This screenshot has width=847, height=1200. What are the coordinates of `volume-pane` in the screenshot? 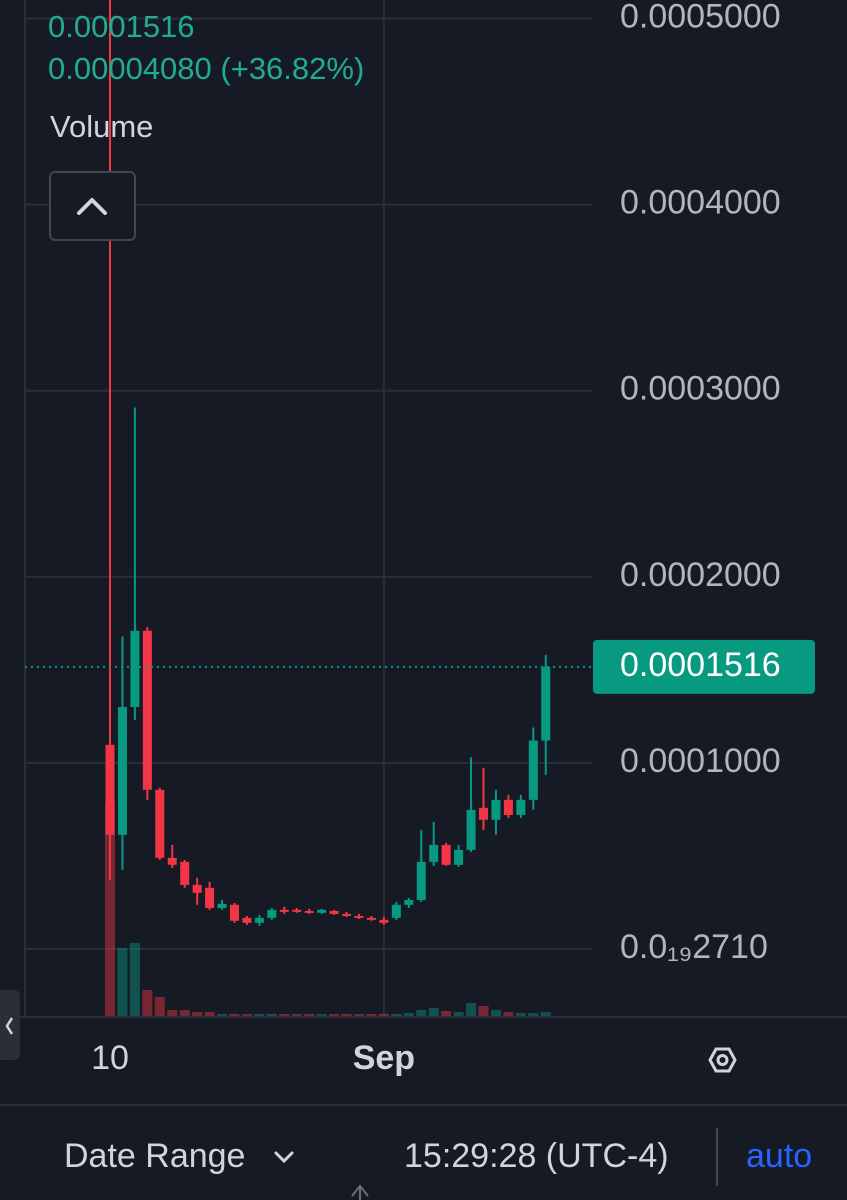 It's located at (328, 909).